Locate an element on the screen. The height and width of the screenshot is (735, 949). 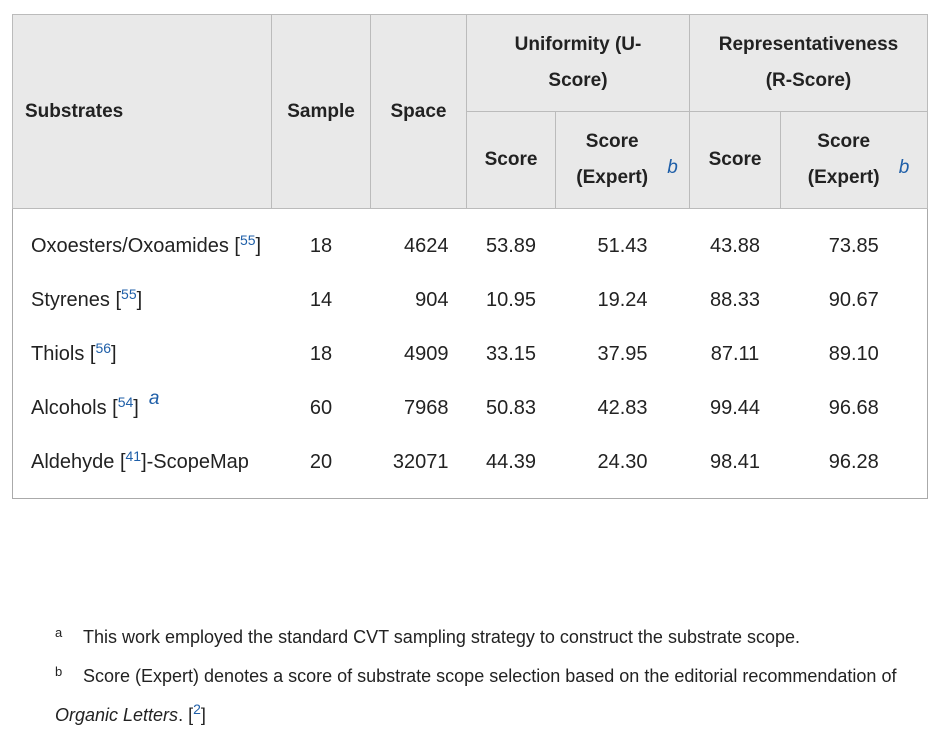
value-cell: 90.67 is located at coordinates (853, 300).